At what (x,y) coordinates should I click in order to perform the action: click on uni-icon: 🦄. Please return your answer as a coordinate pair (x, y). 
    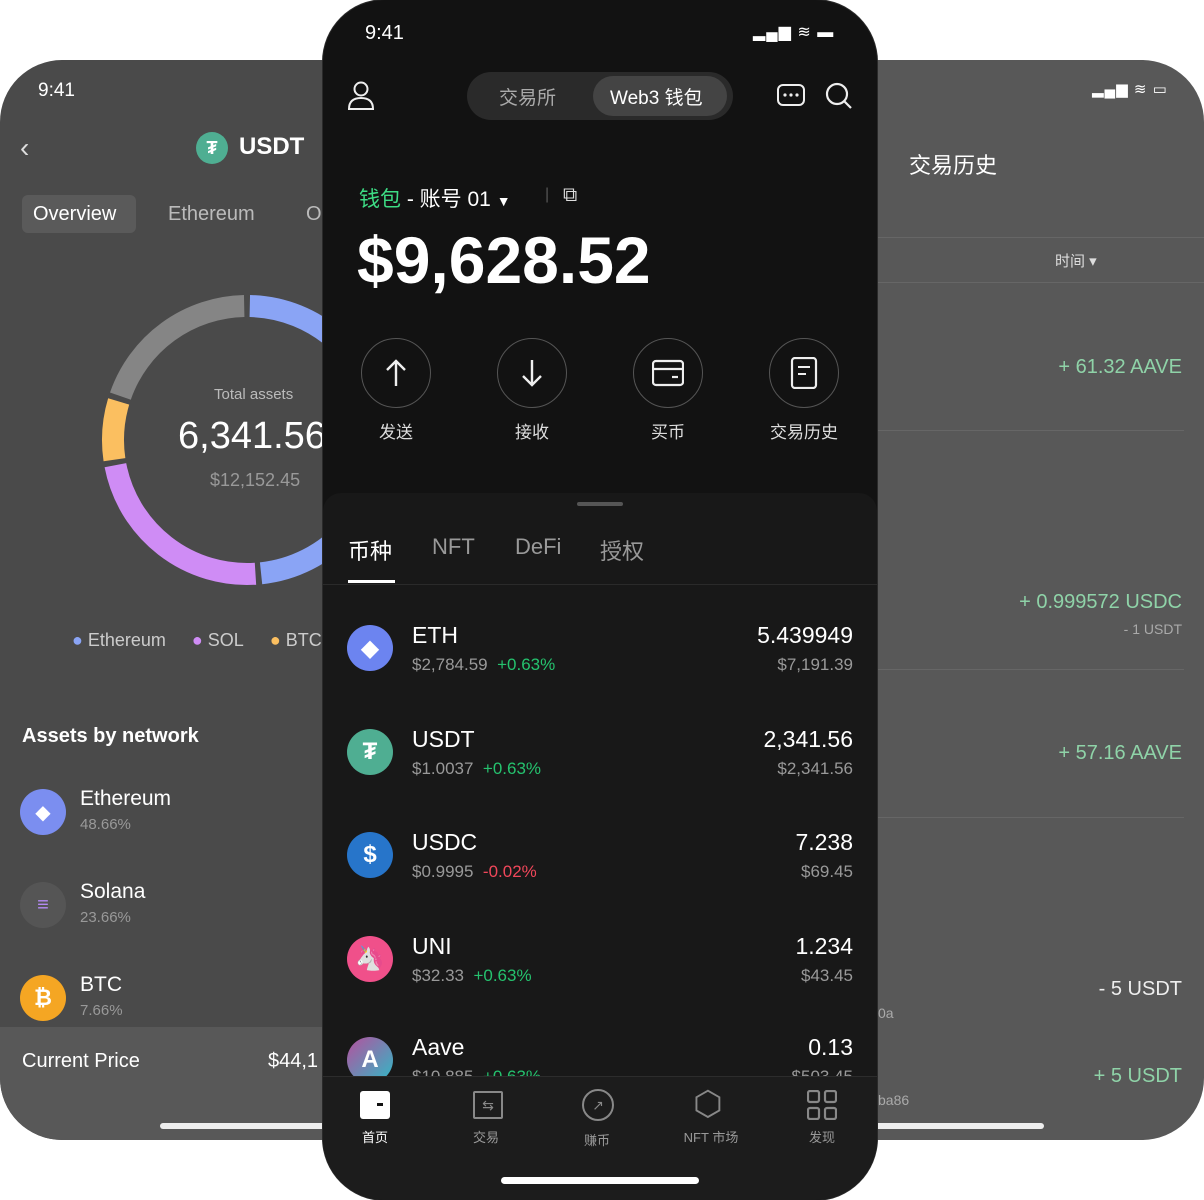
    Looking at the image, I should click on (370, 958).